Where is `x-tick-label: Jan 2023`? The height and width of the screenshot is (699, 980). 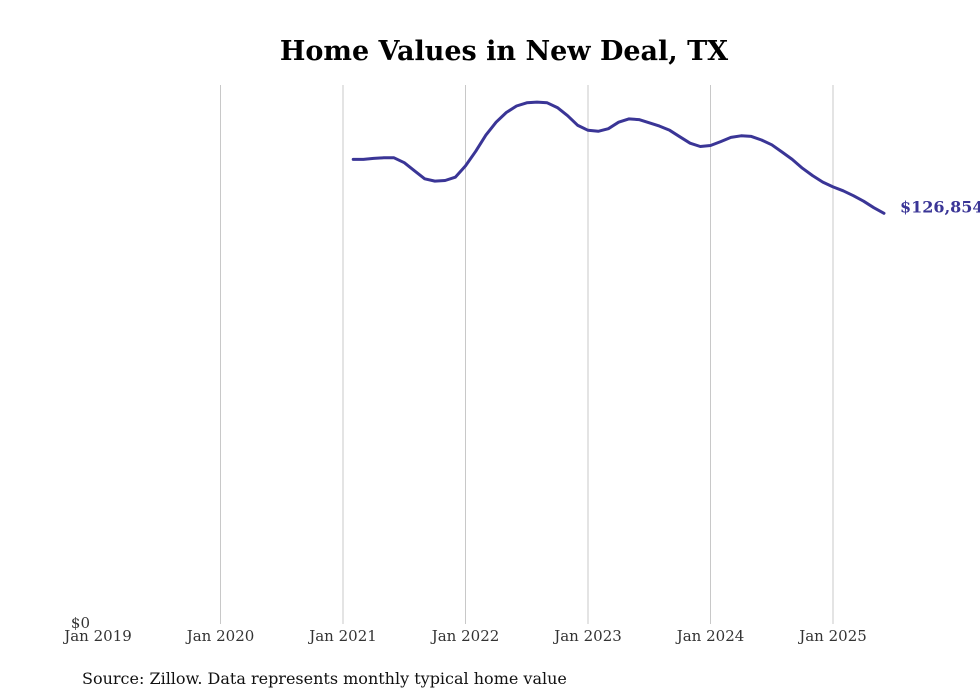
x-tick-label: Jan 2023 is located at coordinates (587, 636).